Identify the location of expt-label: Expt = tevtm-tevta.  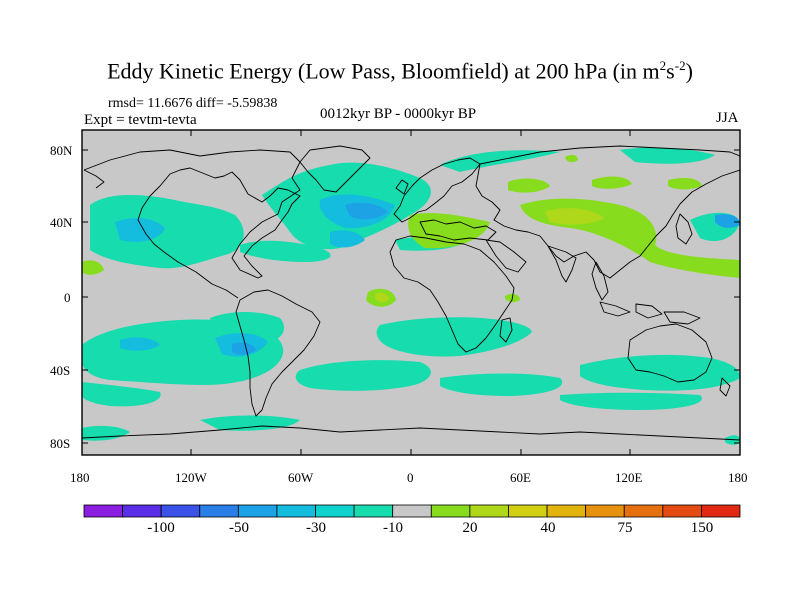
(140, 120).